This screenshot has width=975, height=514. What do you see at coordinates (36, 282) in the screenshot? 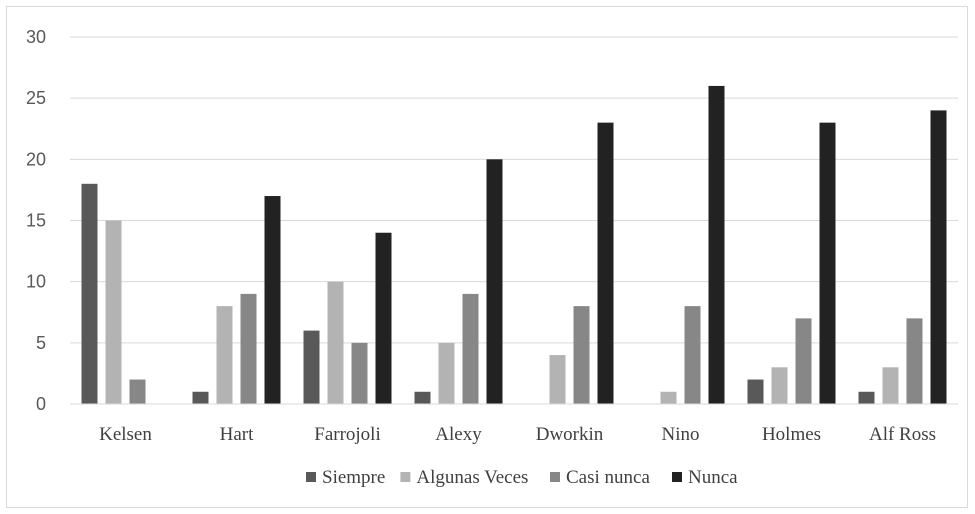
I see `y-tick-label: 10` at bounding box center [36, 282].